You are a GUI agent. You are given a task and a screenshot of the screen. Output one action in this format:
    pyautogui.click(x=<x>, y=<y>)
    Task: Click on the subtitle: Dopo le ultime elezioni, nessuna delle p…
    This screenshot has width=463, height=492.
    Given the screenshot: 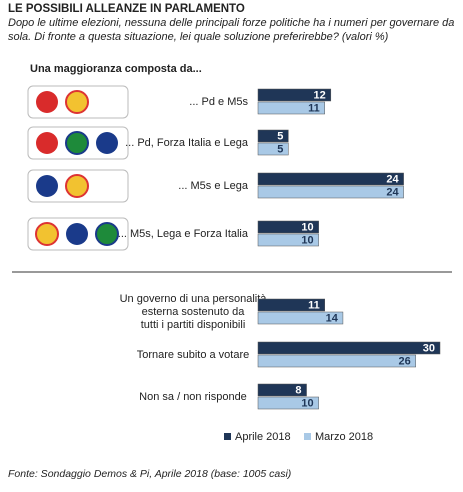 What is the action you would take?
    pyautogui.click(x=231, y=23)
    